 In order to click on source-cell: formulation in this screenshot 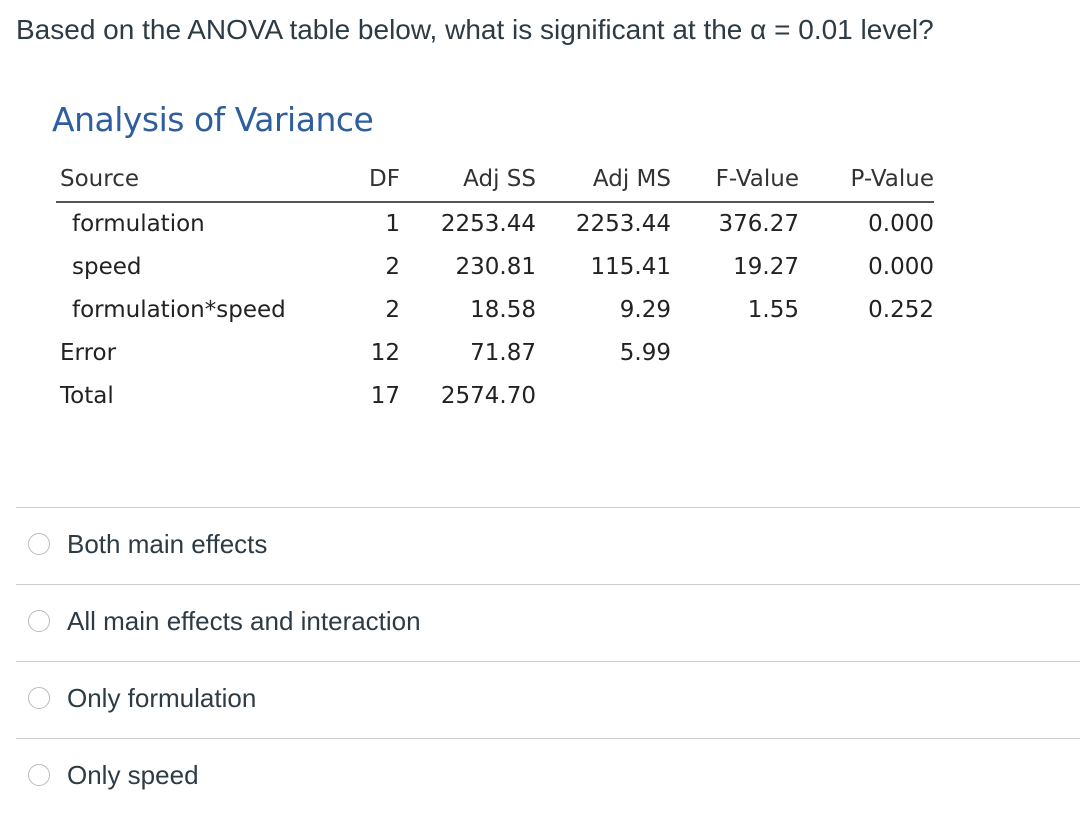, I will do `click(138, 224)`.